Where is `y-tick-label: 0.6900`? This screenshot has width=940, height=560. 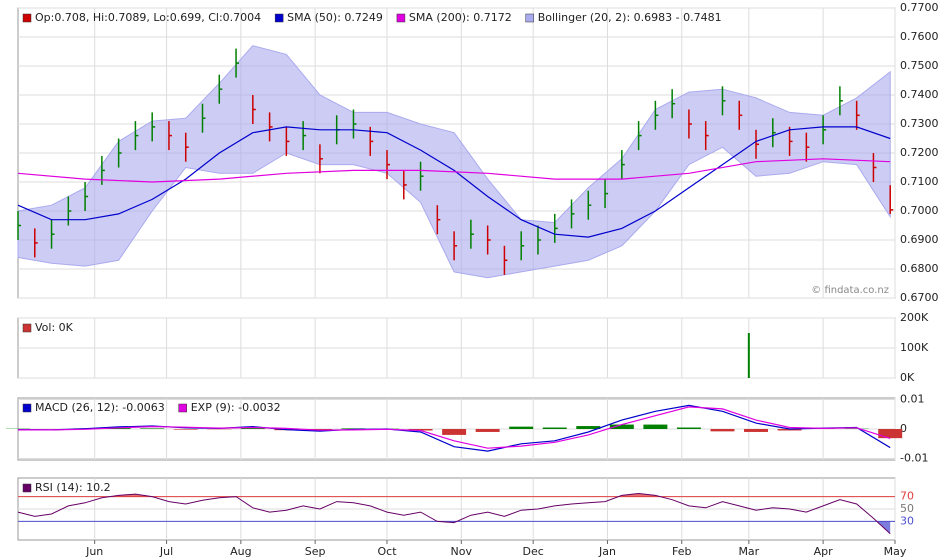
y-tick-label: 0.6900 is located at coordinates (919, 239).